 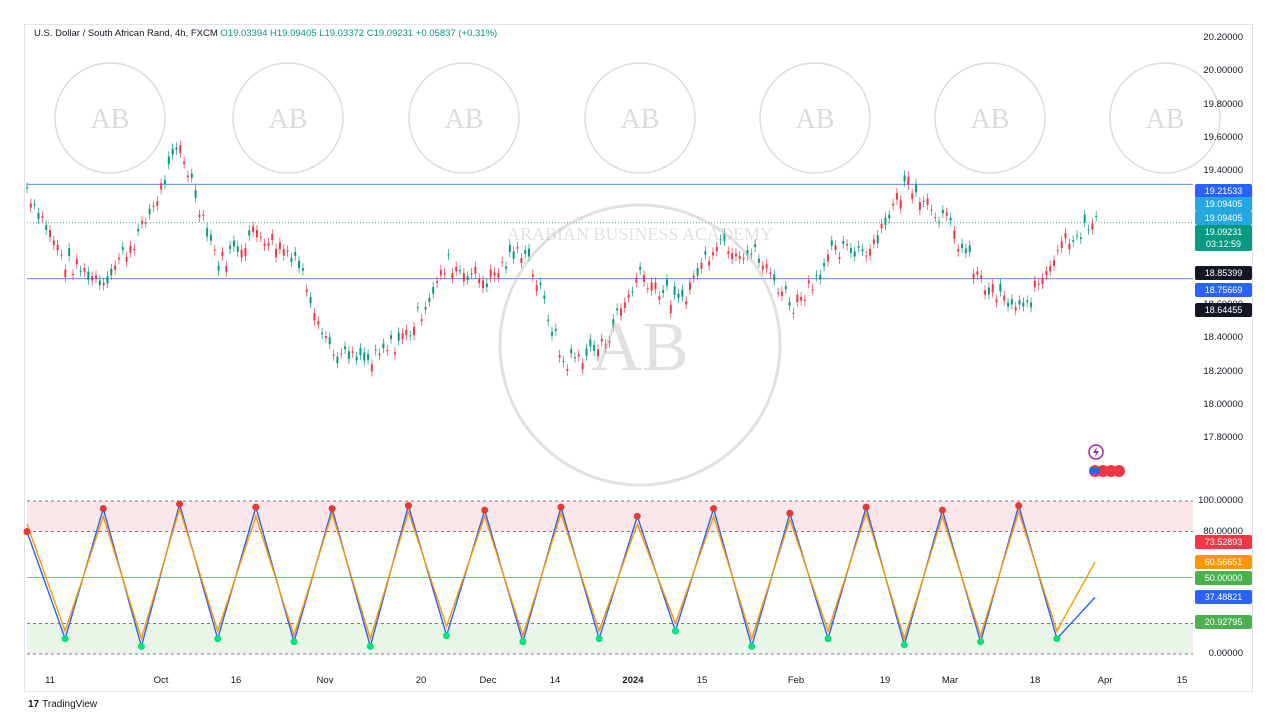 I want to click on watermark-seal-large, so click(x=640, y=345).